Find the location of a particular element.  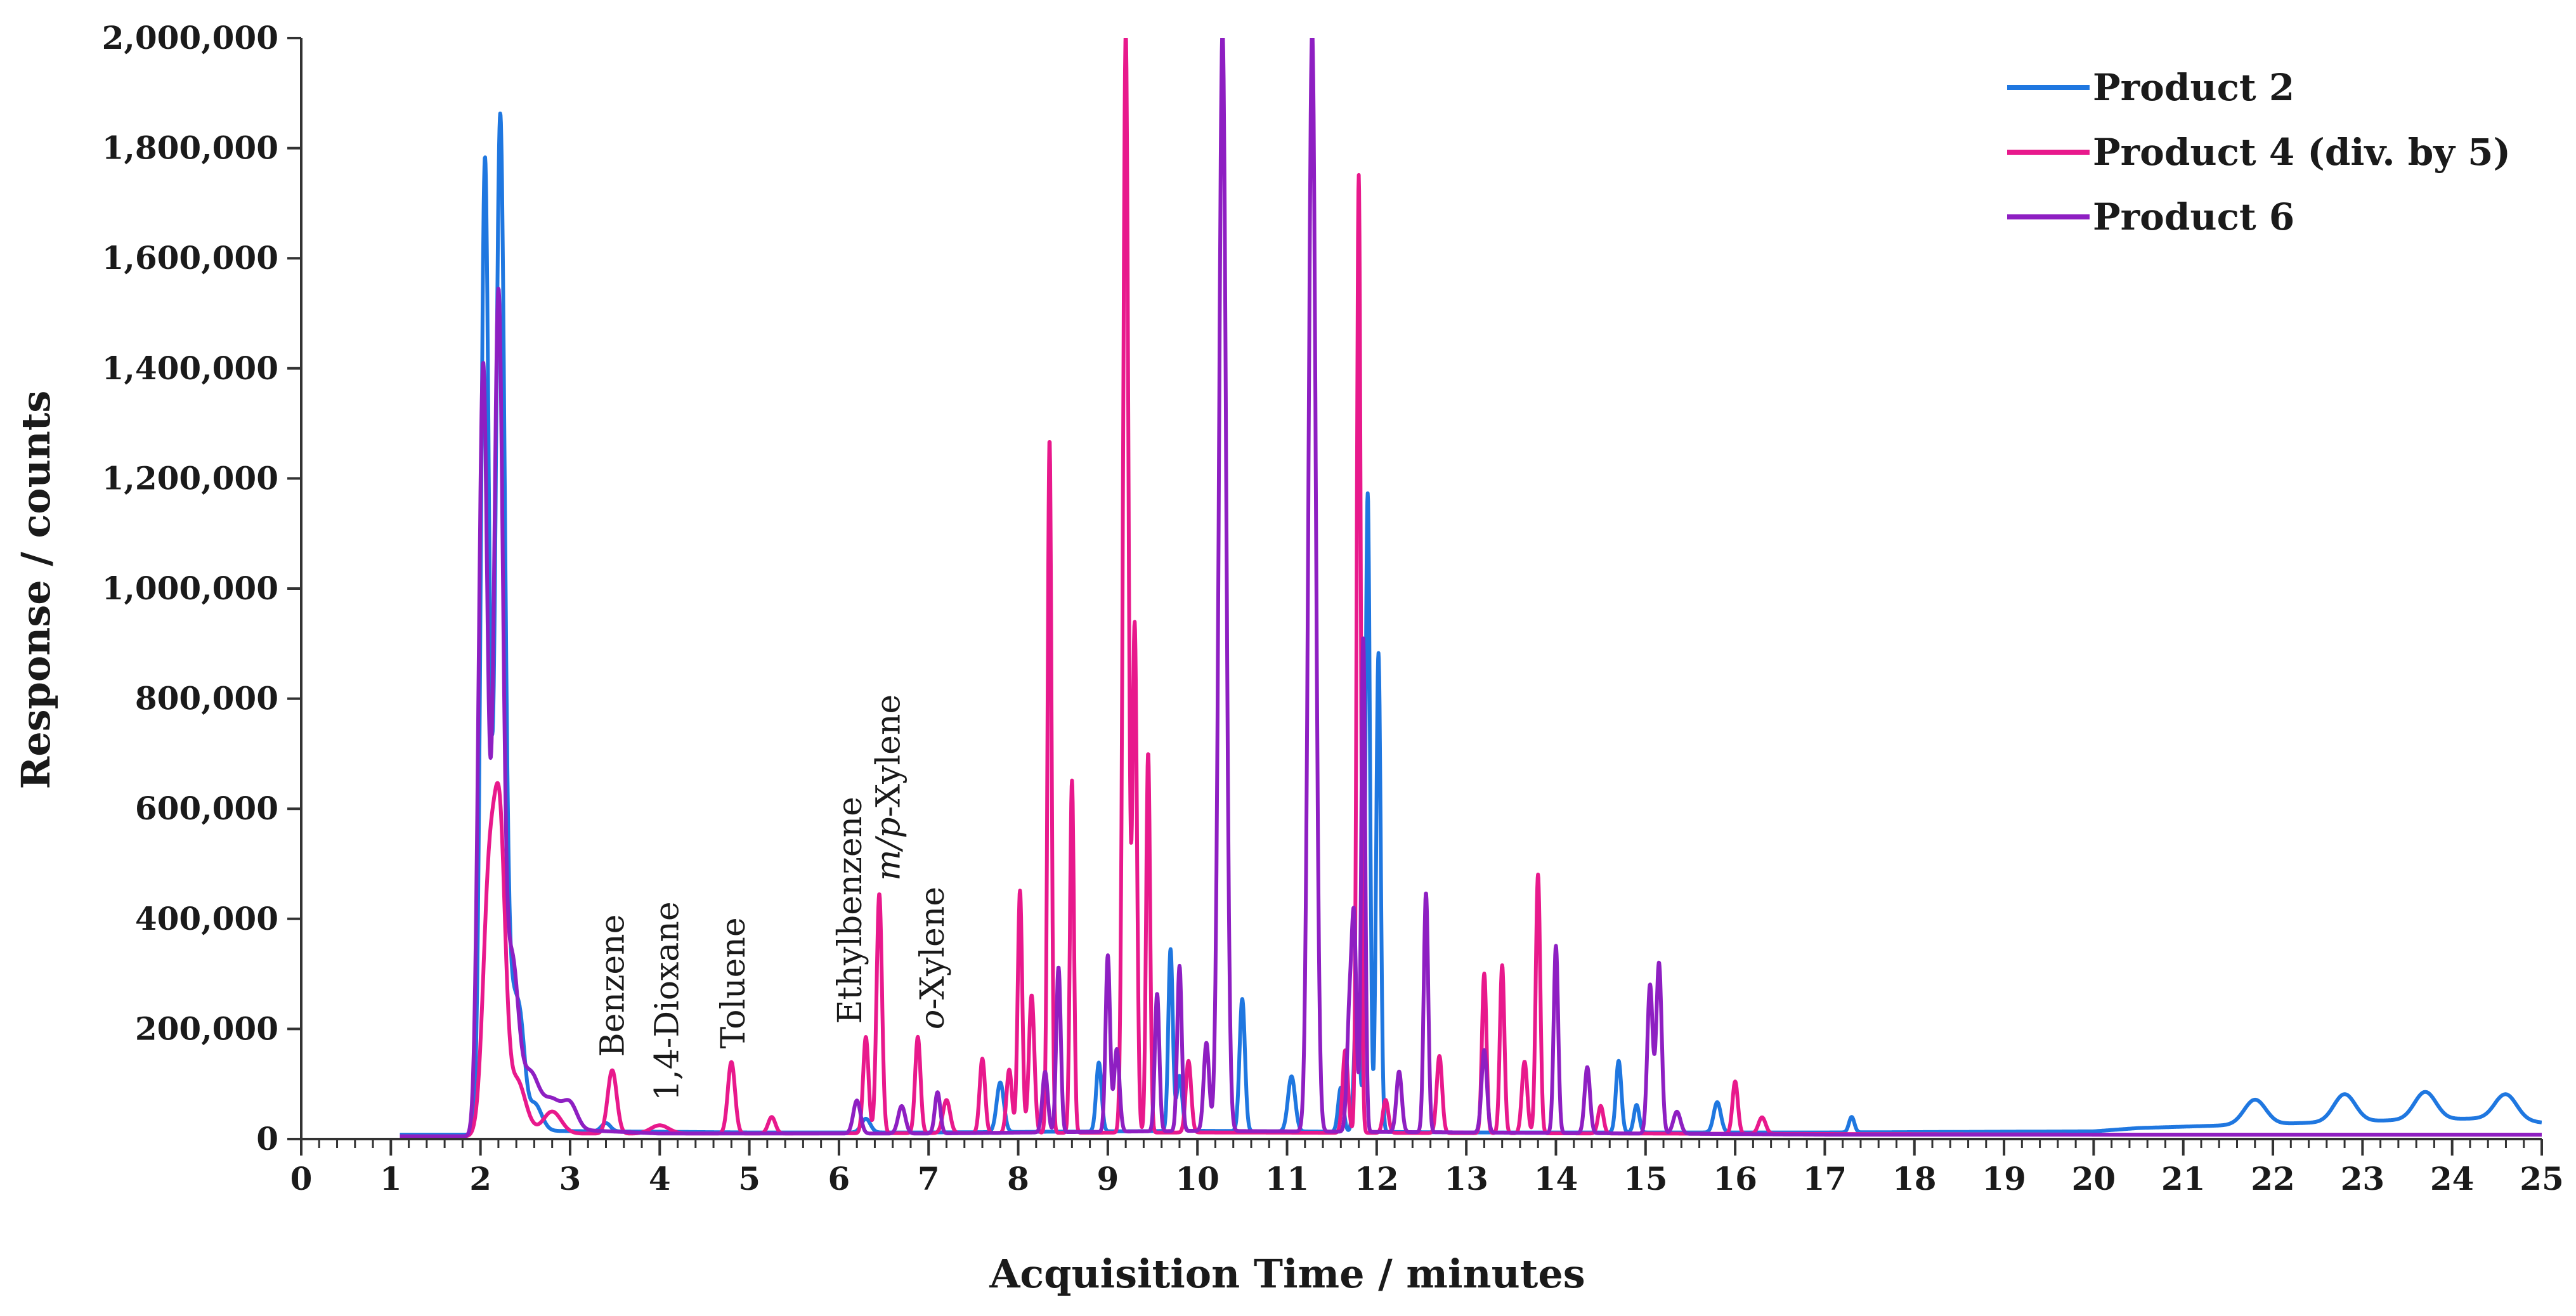

x-tick-label: 21 is located at coordinates (2183, 1178).